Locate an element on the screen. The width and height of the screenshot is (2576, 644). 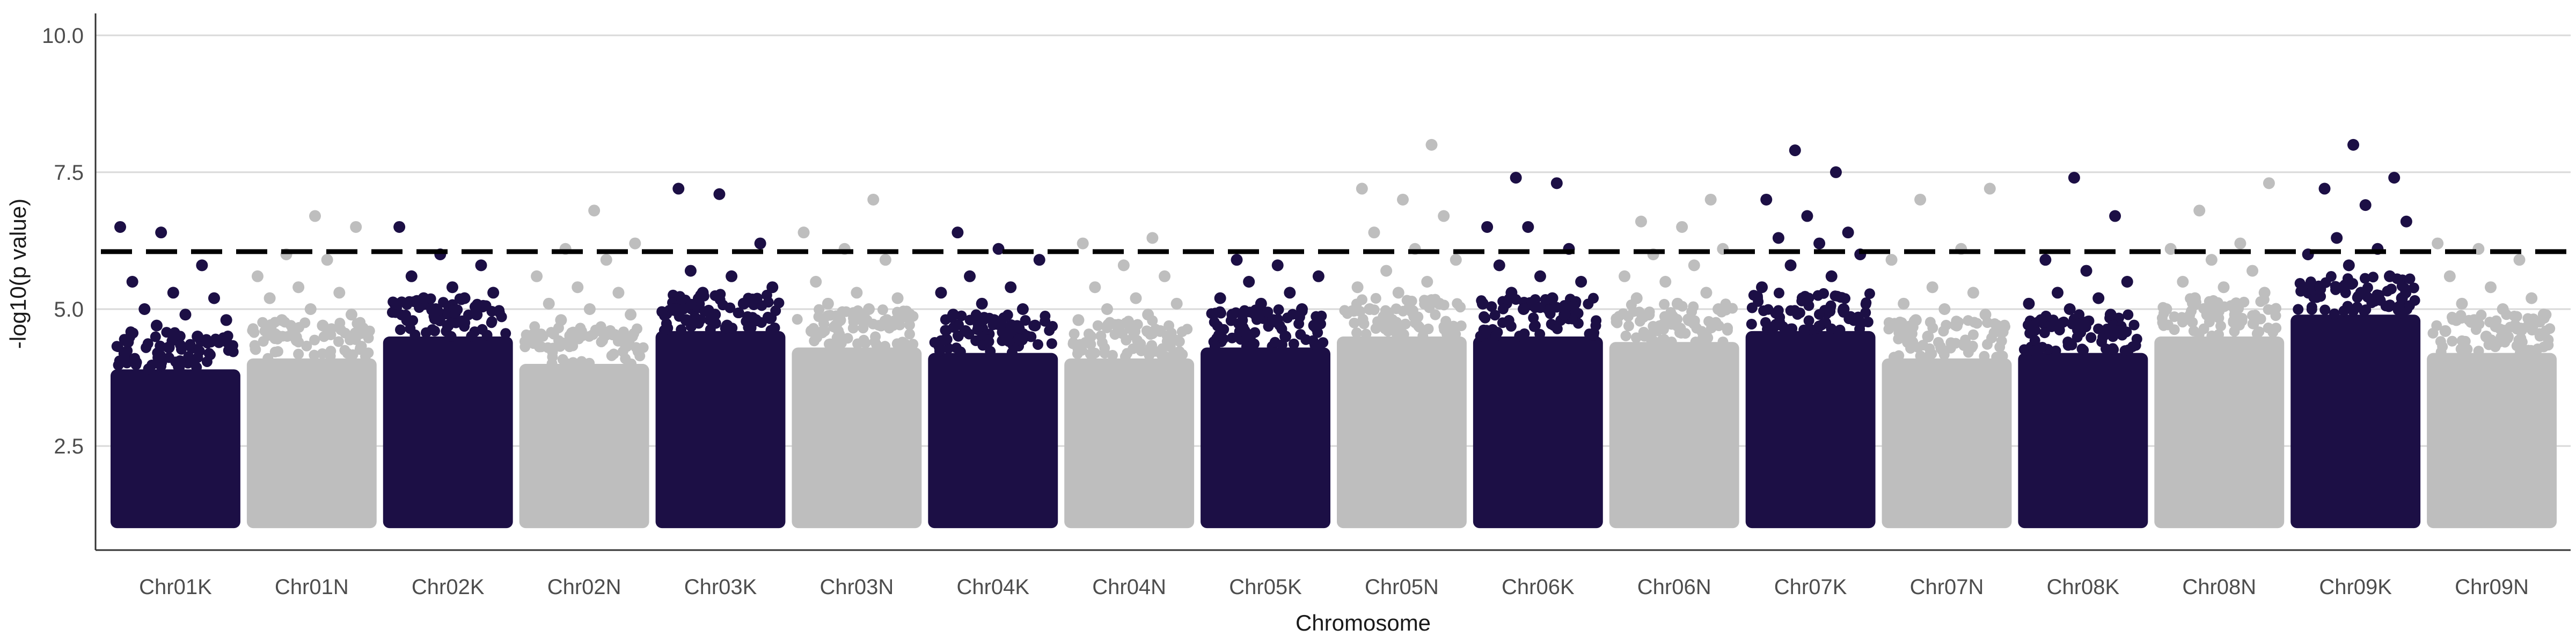
x-tick-label: Chr06N is located at coordinates (1674, 587).